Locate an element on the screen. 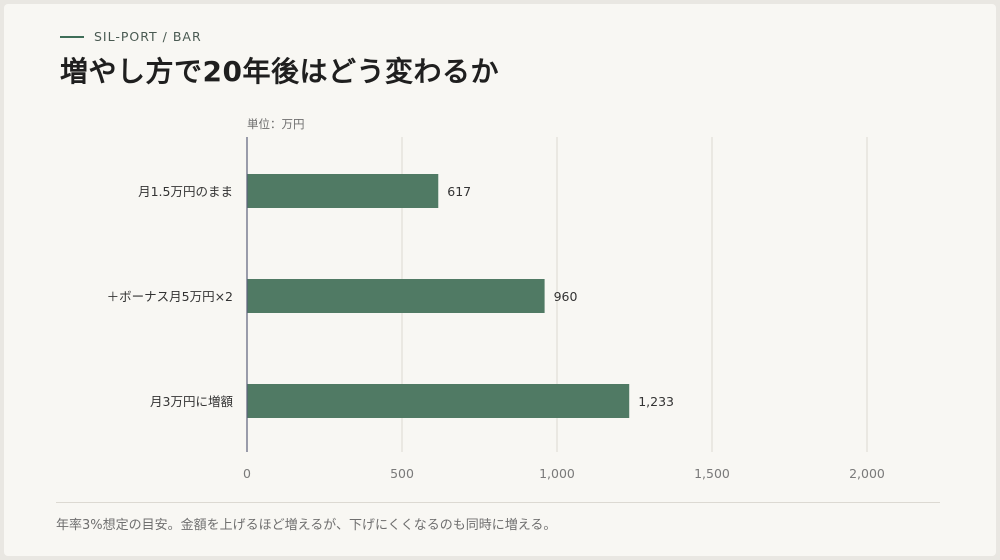 Image resolution: width=1000 pixels, height=560 pixels. page-title: 増やし方で20年後はどう変わるか is located at coordinates (279, 71).